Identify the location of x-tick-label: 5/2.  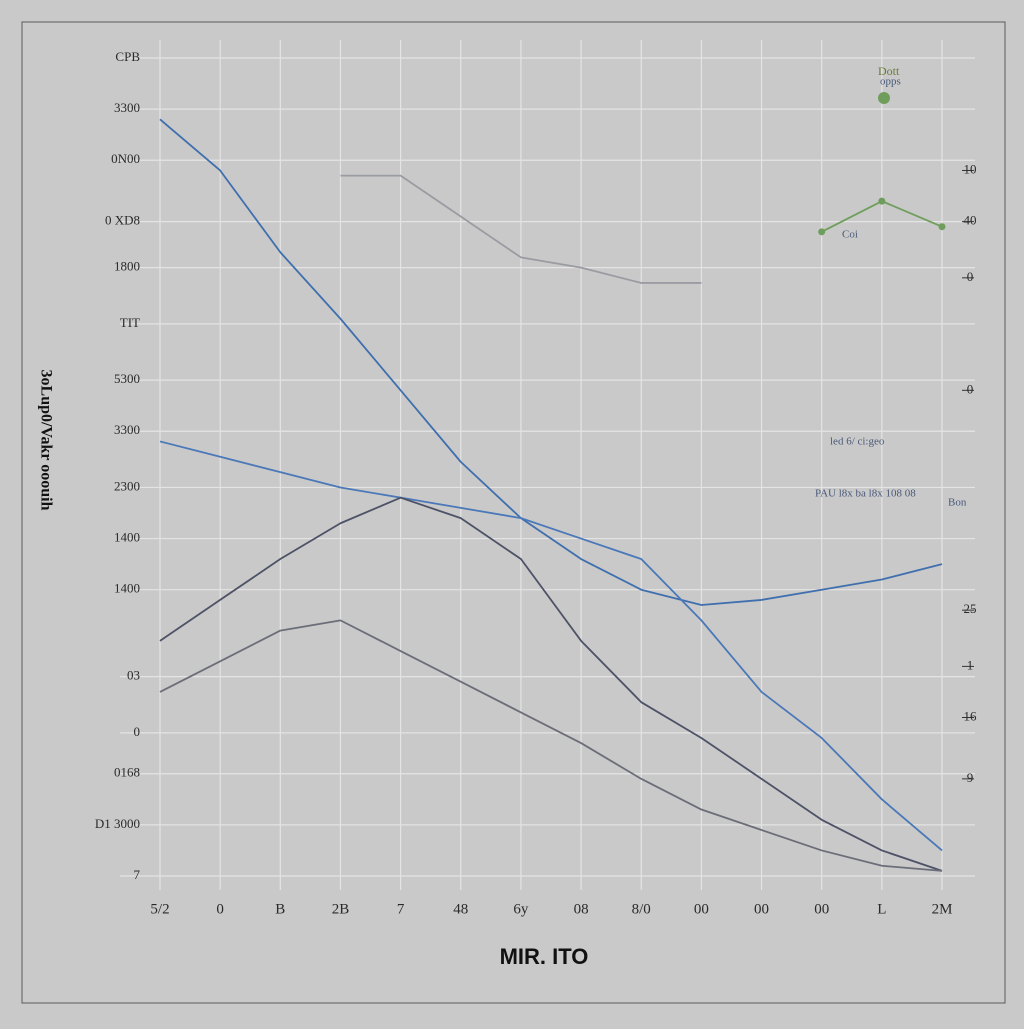
(159, 909).